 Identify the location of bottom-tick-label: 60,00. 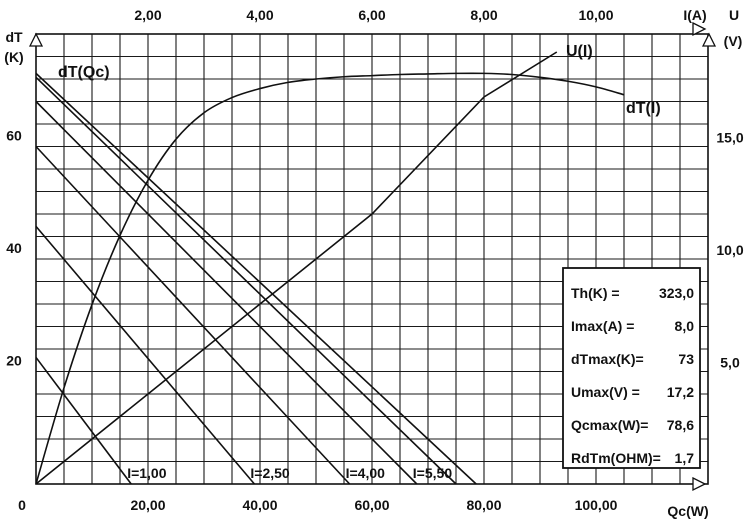
(371, 505).